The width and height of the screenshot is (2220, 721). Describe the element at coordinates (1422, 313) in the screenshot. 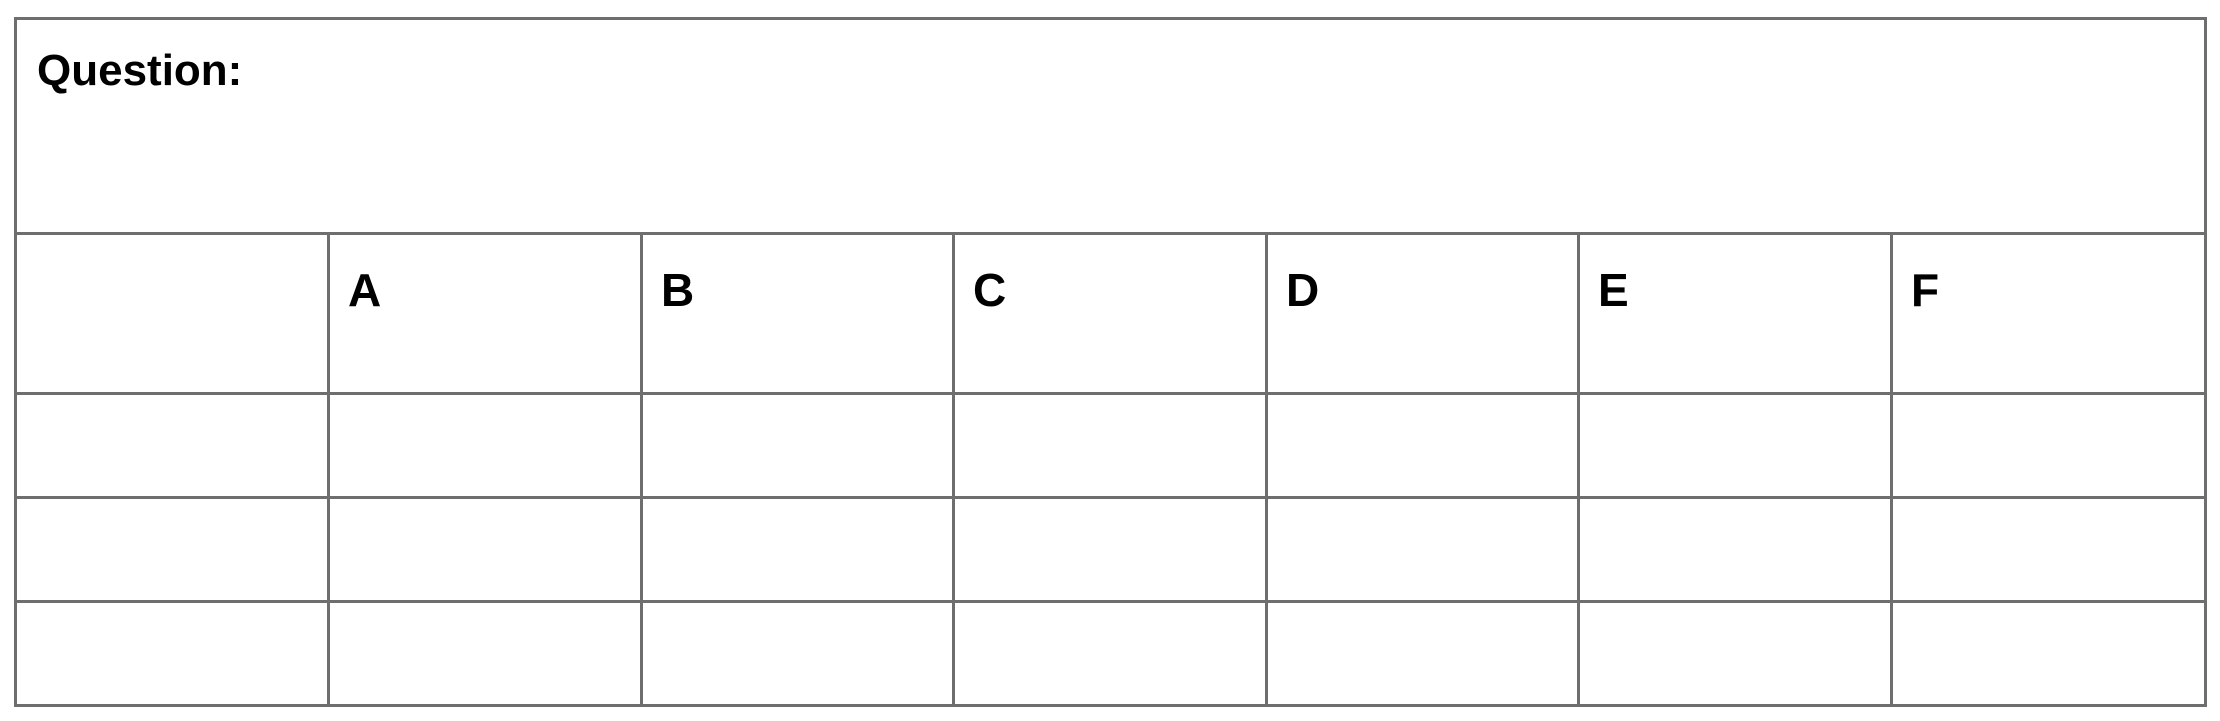

I see `header-cell-d: D` at that location.